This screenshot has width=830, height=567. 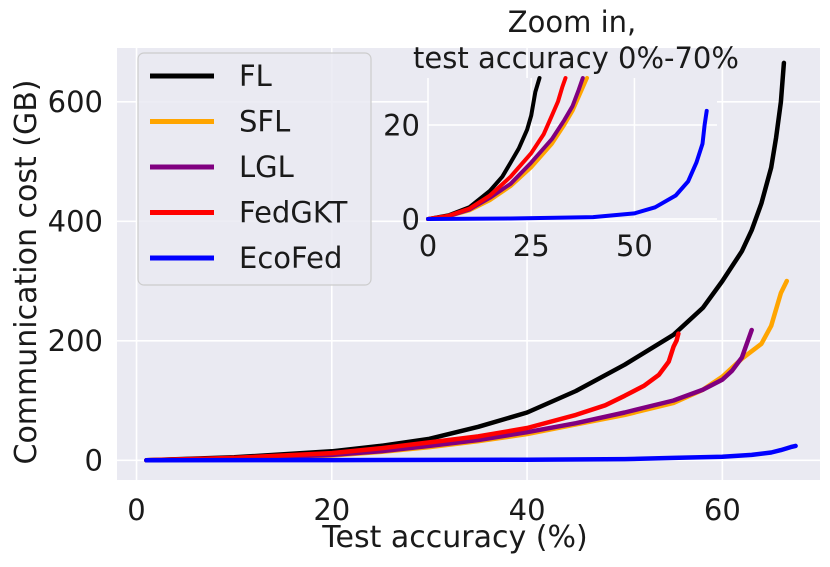 What do you see at coordinates (634, 246) in the screenshot?
I see `inset-x-tick-label: 50` at bounding box center [634, 246].